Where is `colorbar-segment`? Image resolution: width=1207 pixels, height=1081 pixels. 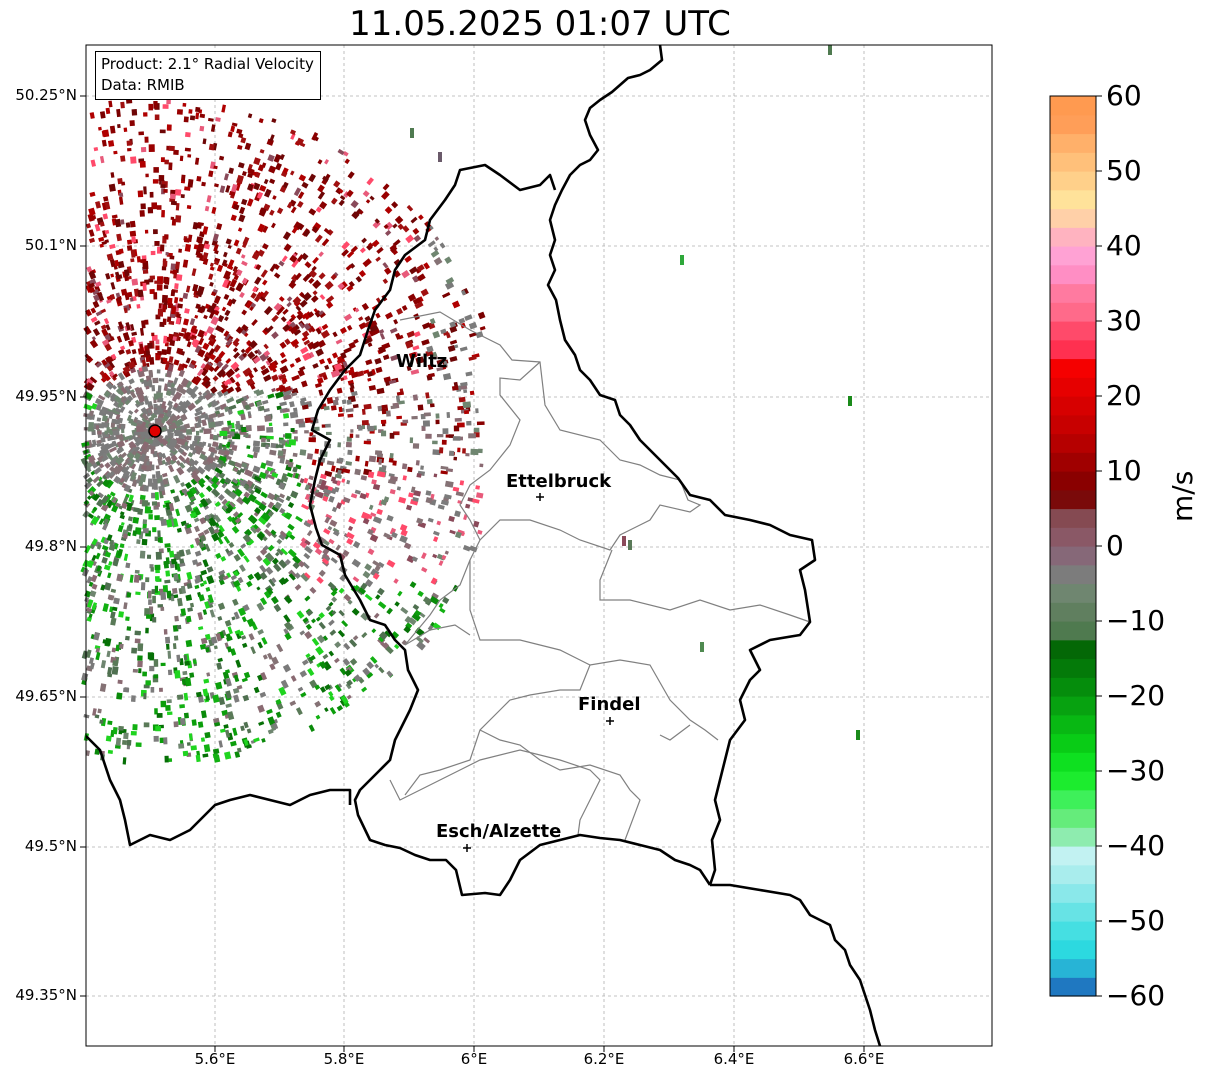 colorbar-segment is located at coordinates (1073, 762).